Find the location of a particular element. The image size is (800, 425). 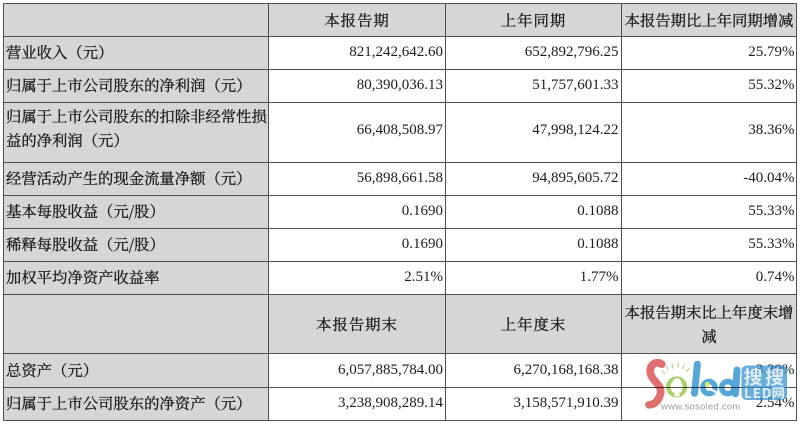

svg-text: 搜搜 is located at coordinates (765, 376).